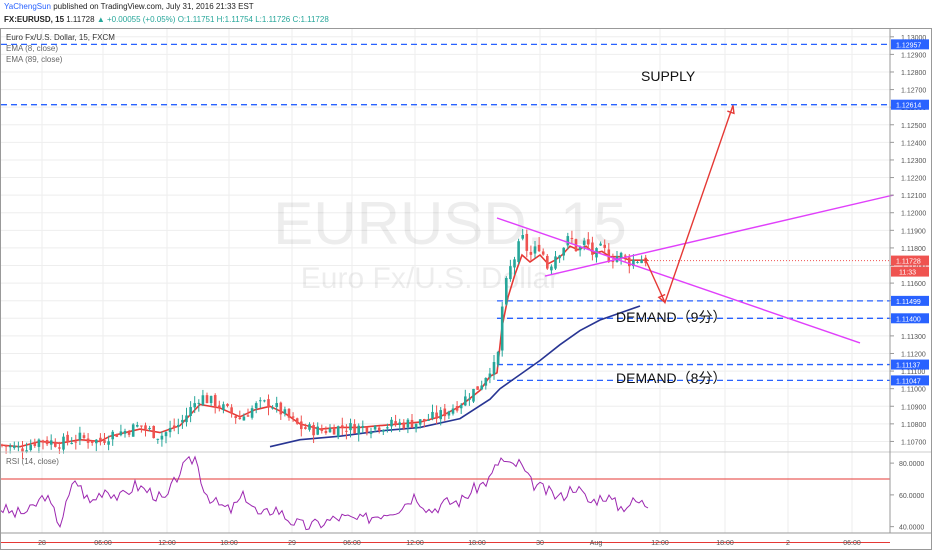  I want to click on countdown-text: 11:33, so click(907, 273).